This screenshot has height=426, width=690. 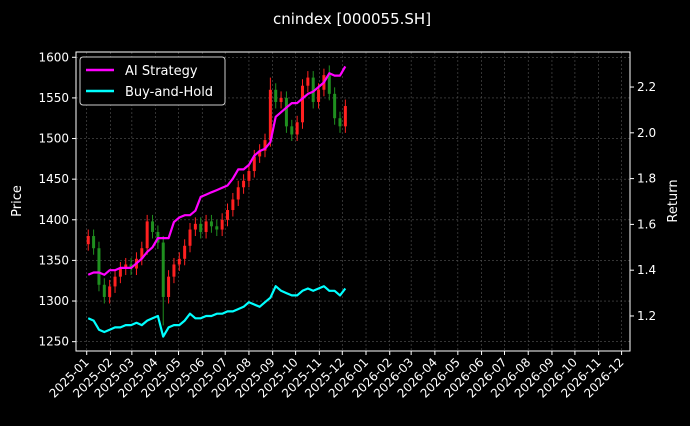 I want to click on legend-label-ai-strategy: AI Strategy, so click(x=161, y=71).